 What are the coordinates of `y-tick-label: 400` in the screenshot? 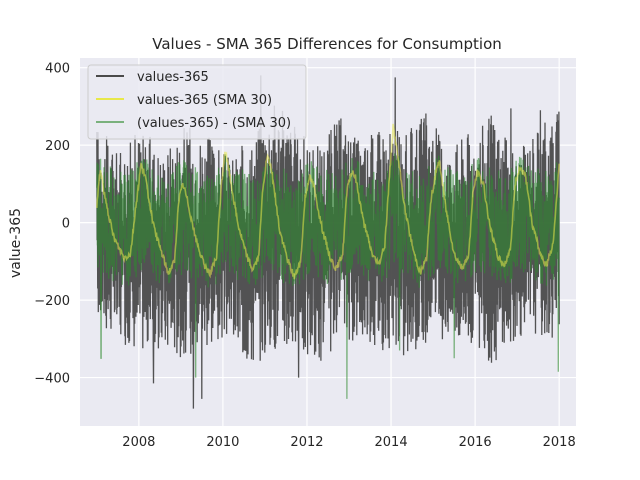 It's located at (57, 69).